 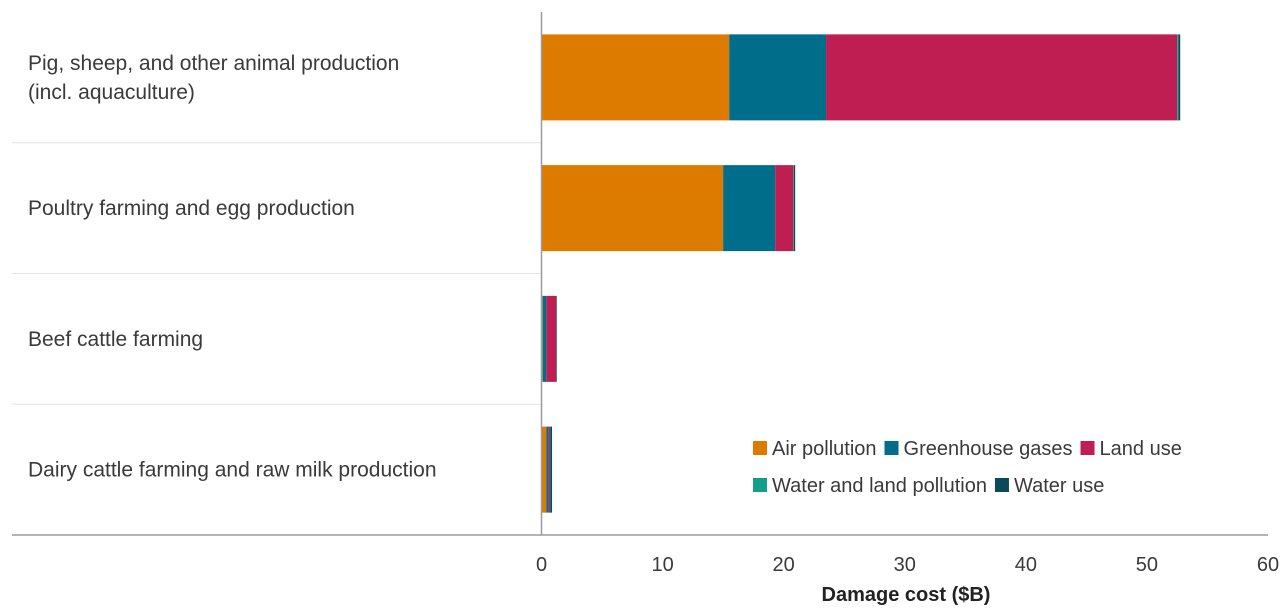 I want to click on category-label: Pig, sheep, and other animal production, so click(x=213, y=63).